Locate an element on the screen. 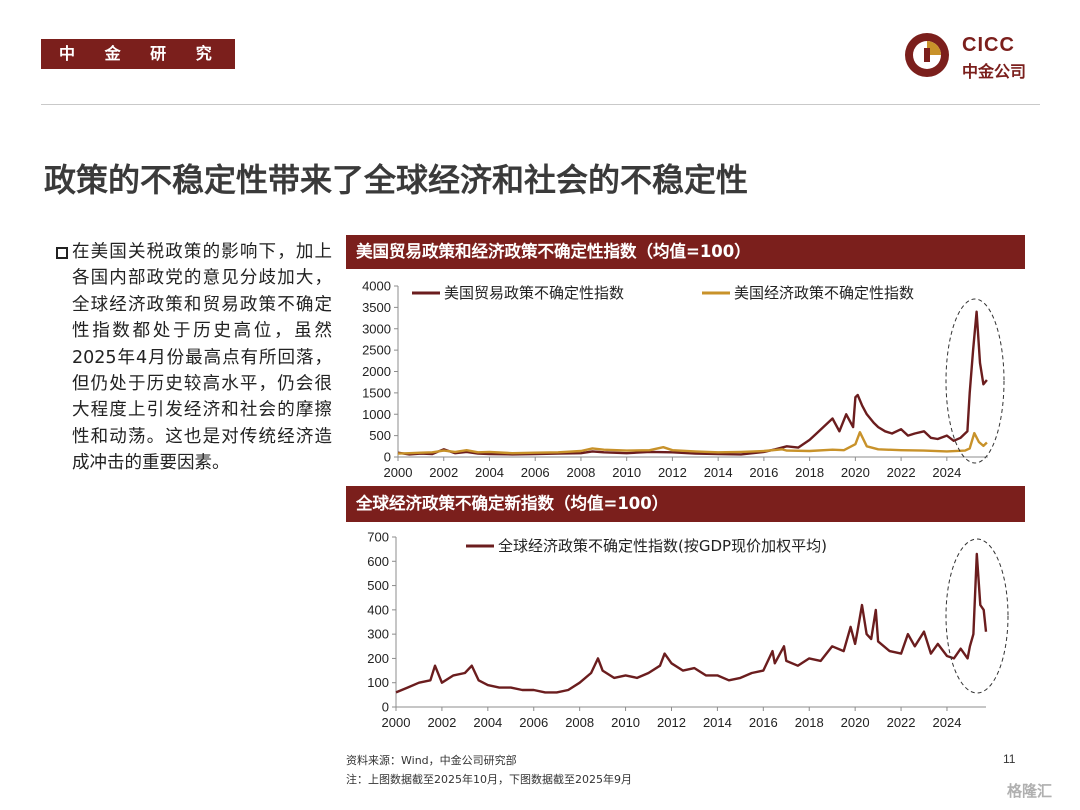  y-tick-label: 2000 is located at coordinates (376, 371).